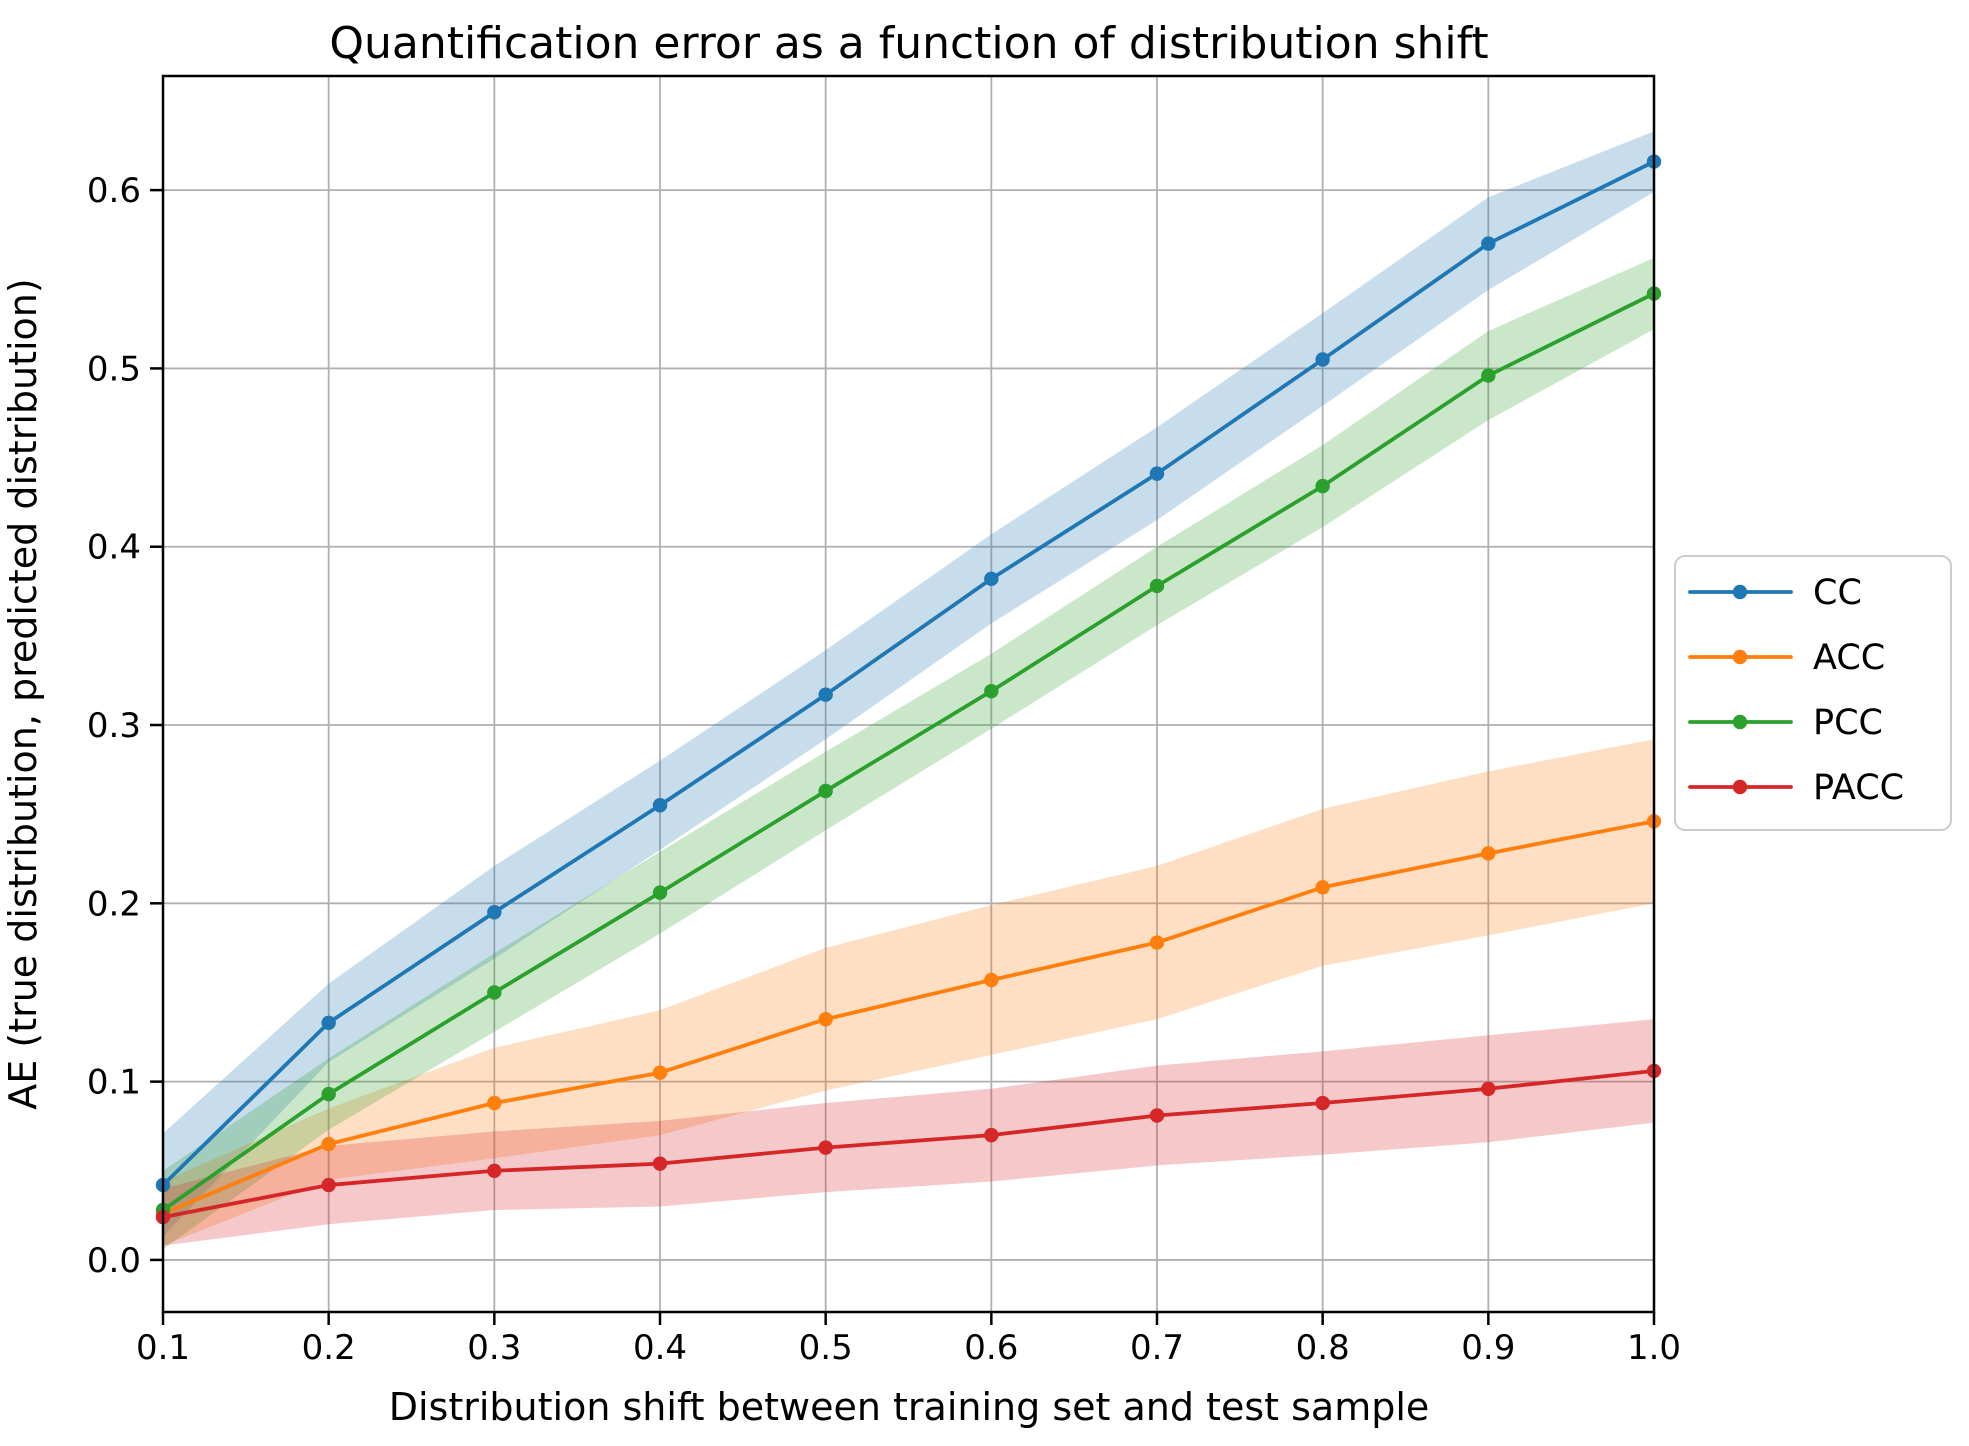 Image resolution: width=1969 pixels, height=1446 pixels. What do you see at coordinates (1785, 723) in the screenshot?
I see `legend-item-pcc: PCC` at bounding box center [1785, 723].